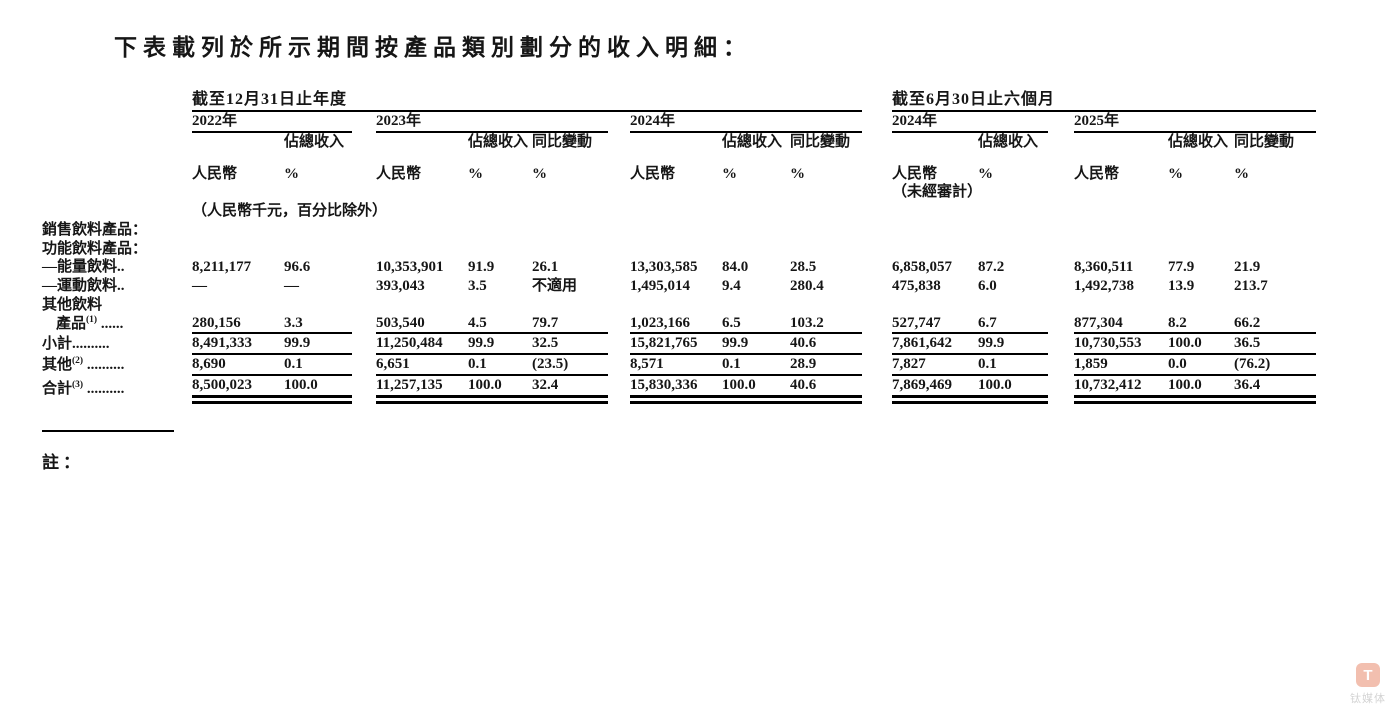 The width and height of the screenshot is (1400, 718). I want to click on cell-value: (76.2), so click(1275, 365).